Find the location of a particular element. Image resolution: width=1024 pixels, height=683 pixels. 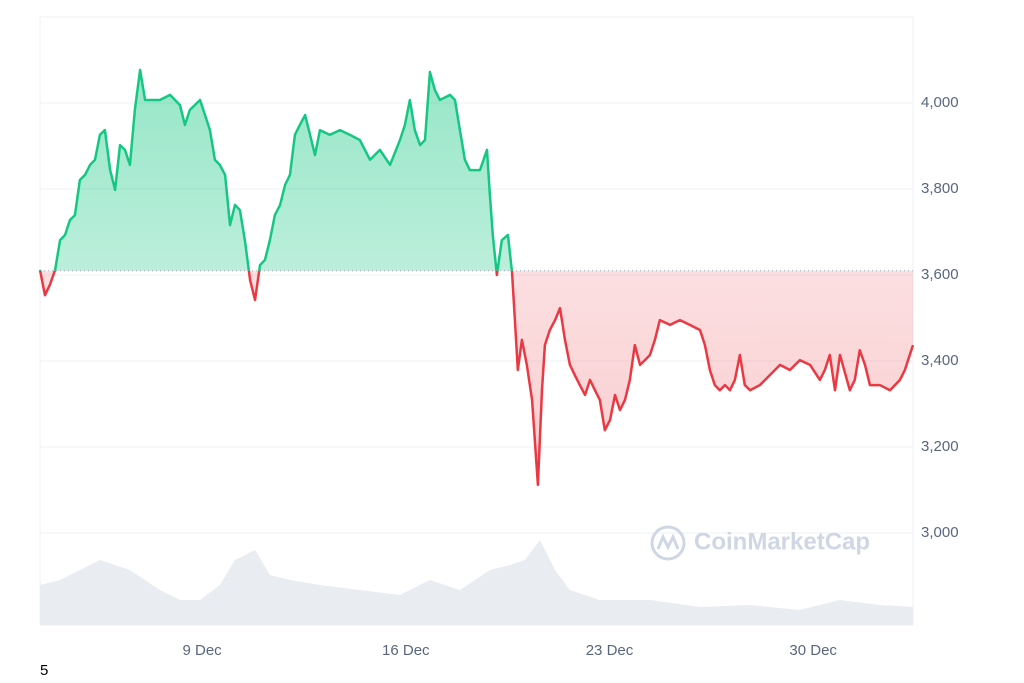

watermark: CoinMarketCap is located at coordinates (782, 541).